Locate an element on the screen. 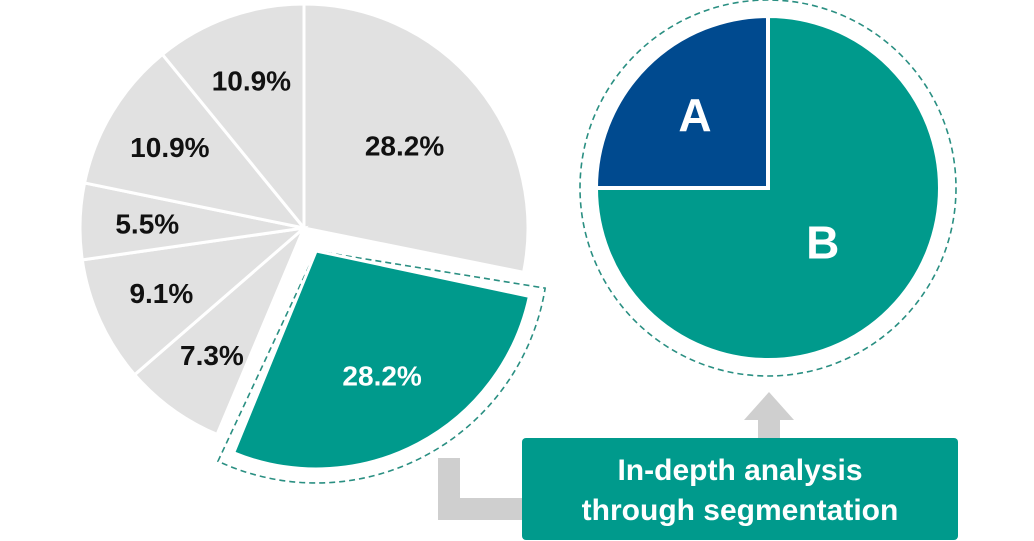  callout-line-1: In-depth analysis is located at coordinates (739, 470).